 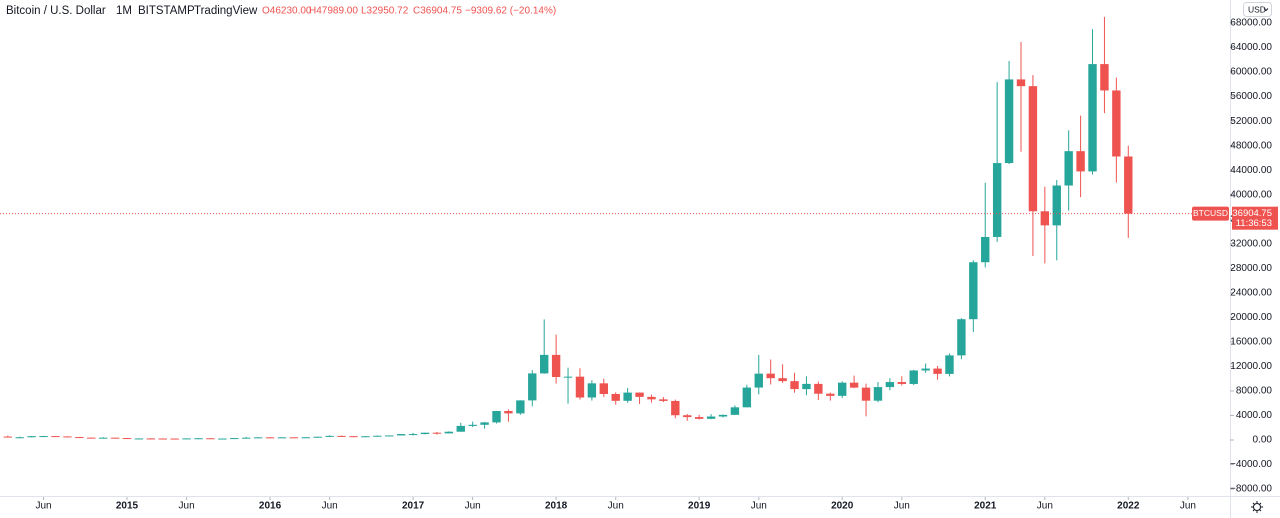 What do you see at coordinates (1251, 194) in the screenshot?
I see `y-tick-label: 40000.00` at bounding box center [1251, 194].